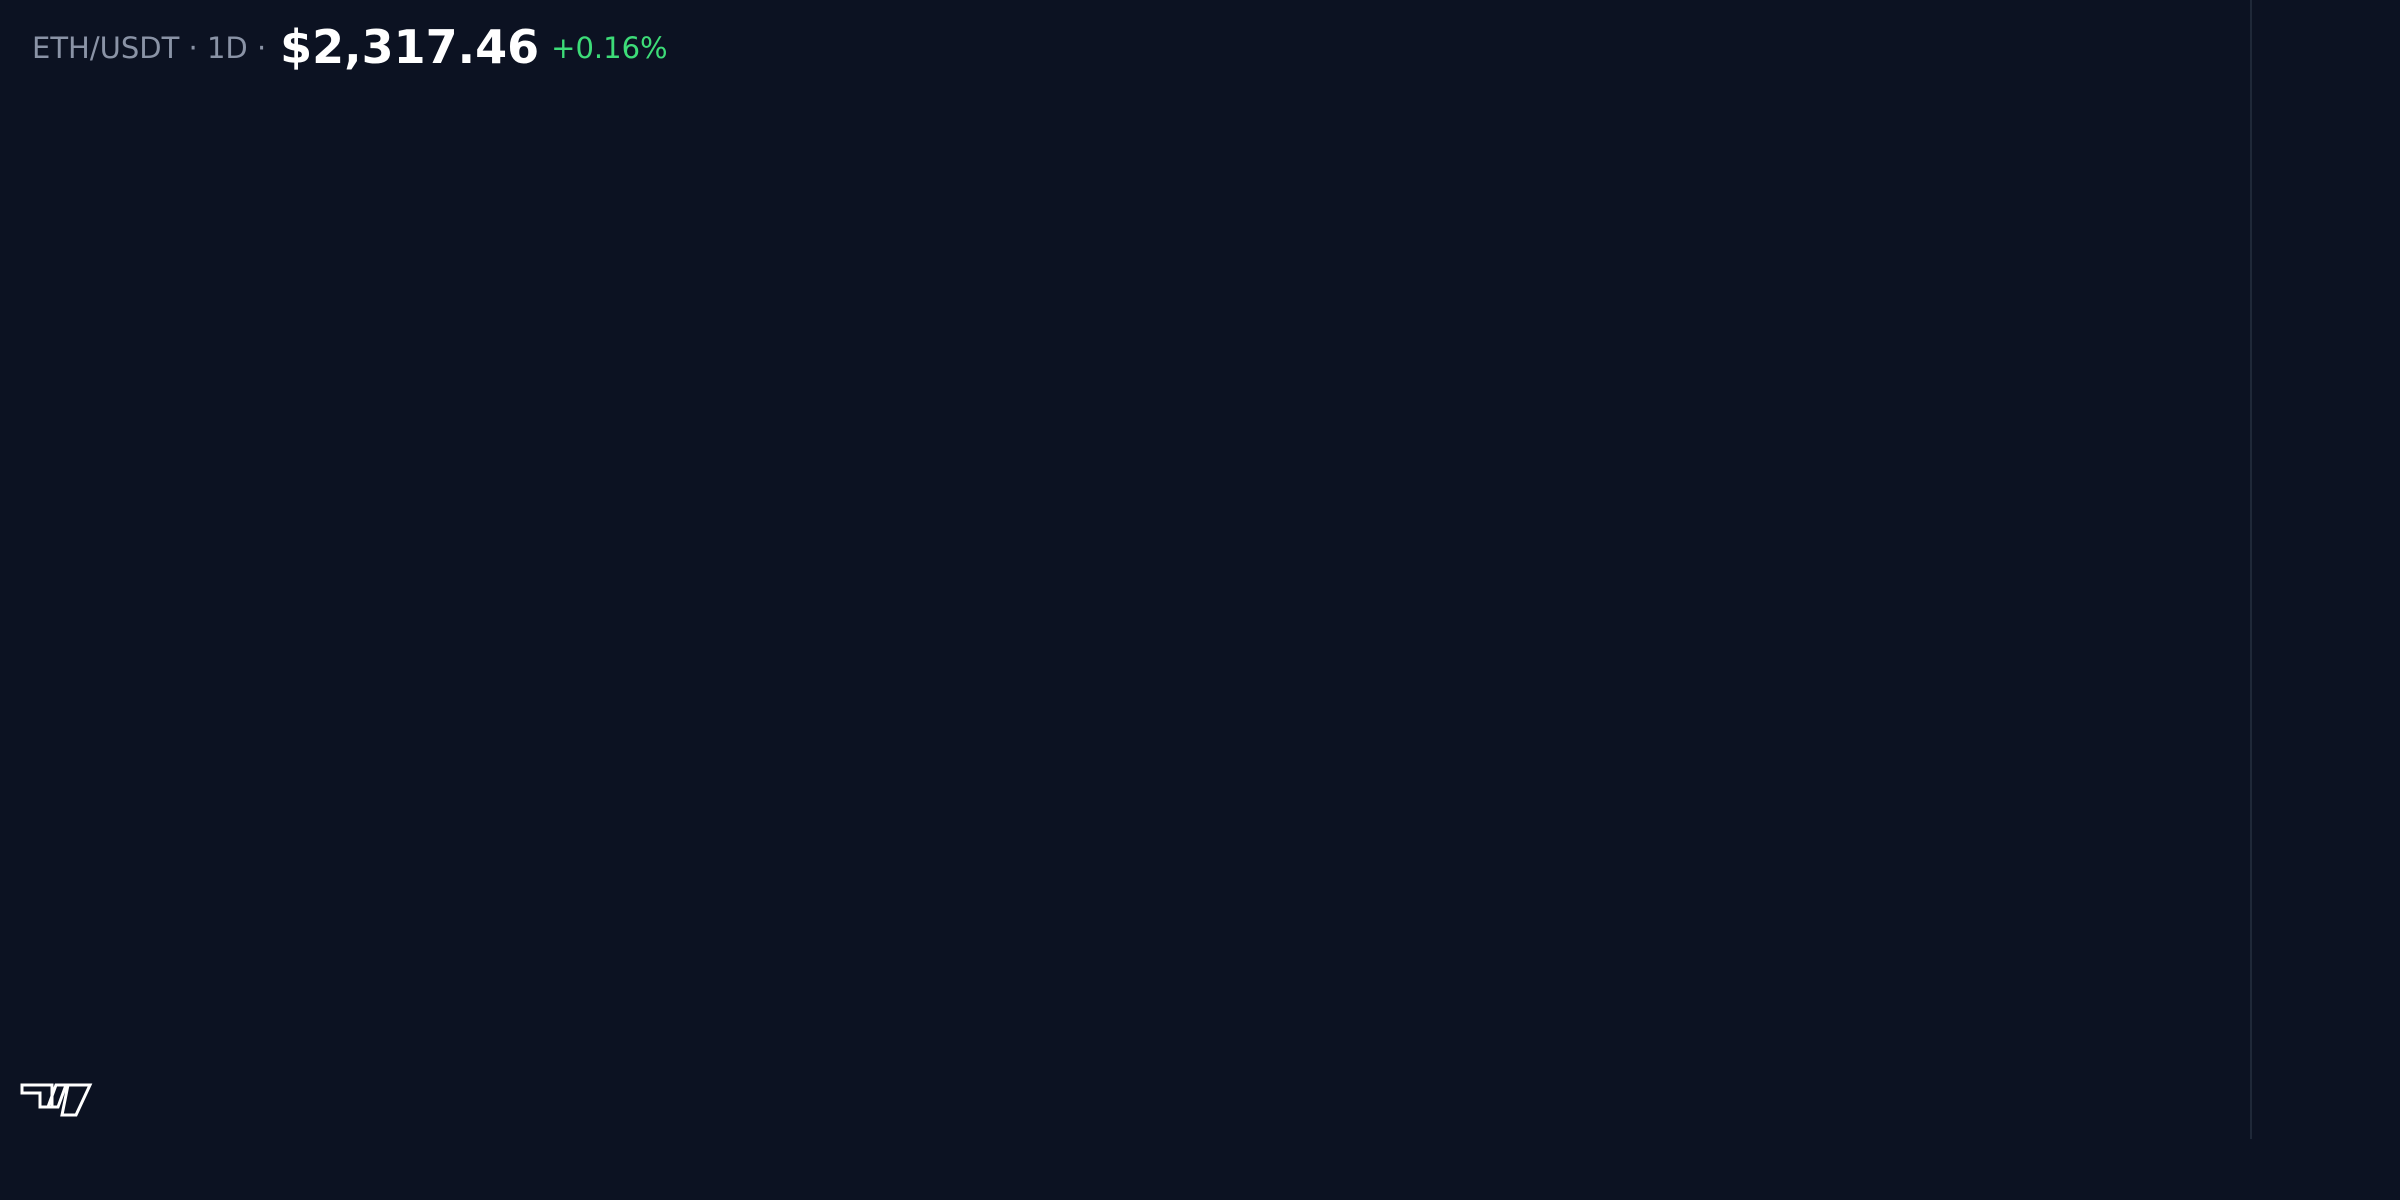 The height and width of the screenshot is (1200, 2400). Describe the element at coordinates (409, 47) in the screenshot. I see `current-price: $2,317.46` at that location.